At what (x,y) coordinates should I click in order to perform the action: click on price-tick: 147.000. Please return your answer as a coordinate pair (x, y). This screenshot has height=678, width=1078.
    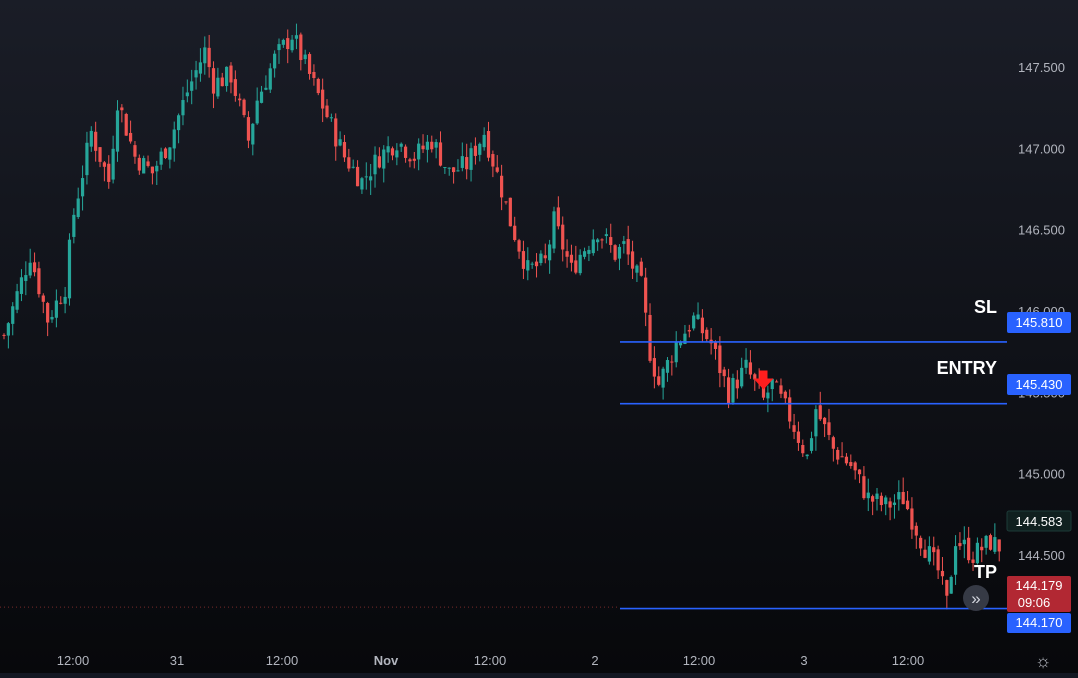
    Looking at the image, I should click on (1041, 148).